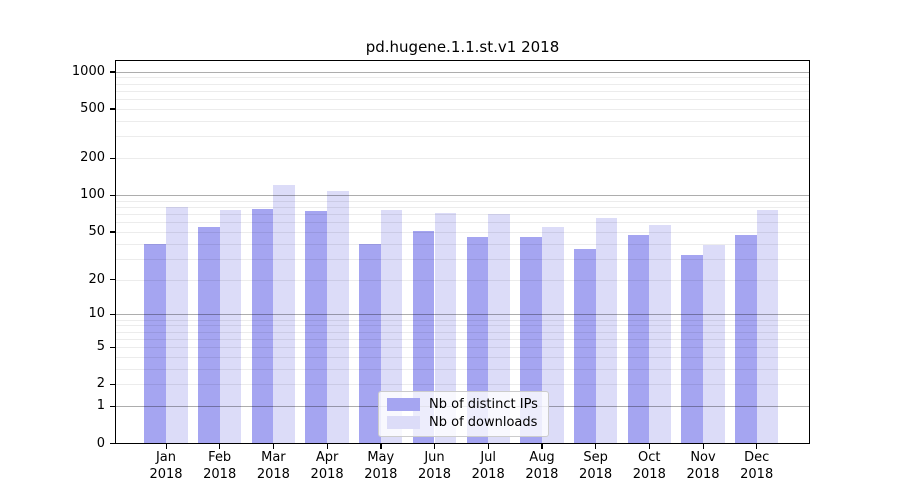 Image resolution: width=900 pixels, height=500 pixels. Describe the element at coordinates (209, 335) in the screenshot. I see `bar-distinct-ips-feb` at that location.